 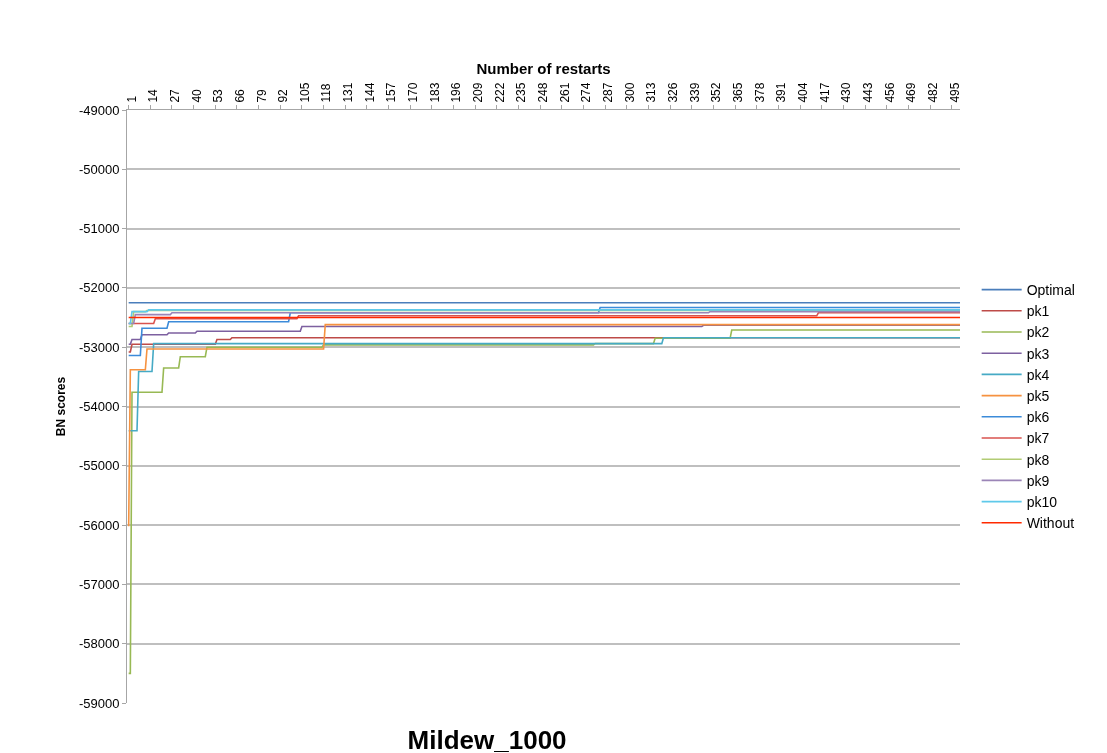 What do you see at coordinates (304, 92) in the screenshot?
I see `x-tick-label: 105` at bounding box center [304, 92].